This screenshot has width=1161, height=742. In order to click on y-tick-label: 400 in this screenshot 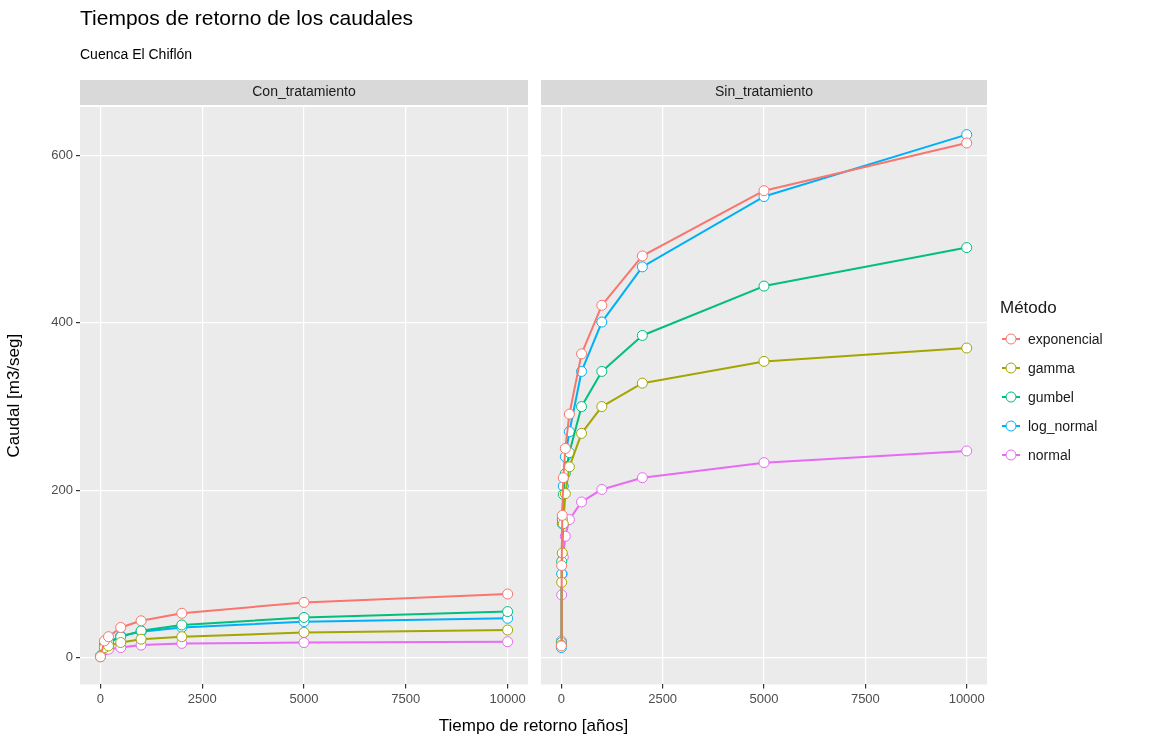, I will do `click(62, 322)`.